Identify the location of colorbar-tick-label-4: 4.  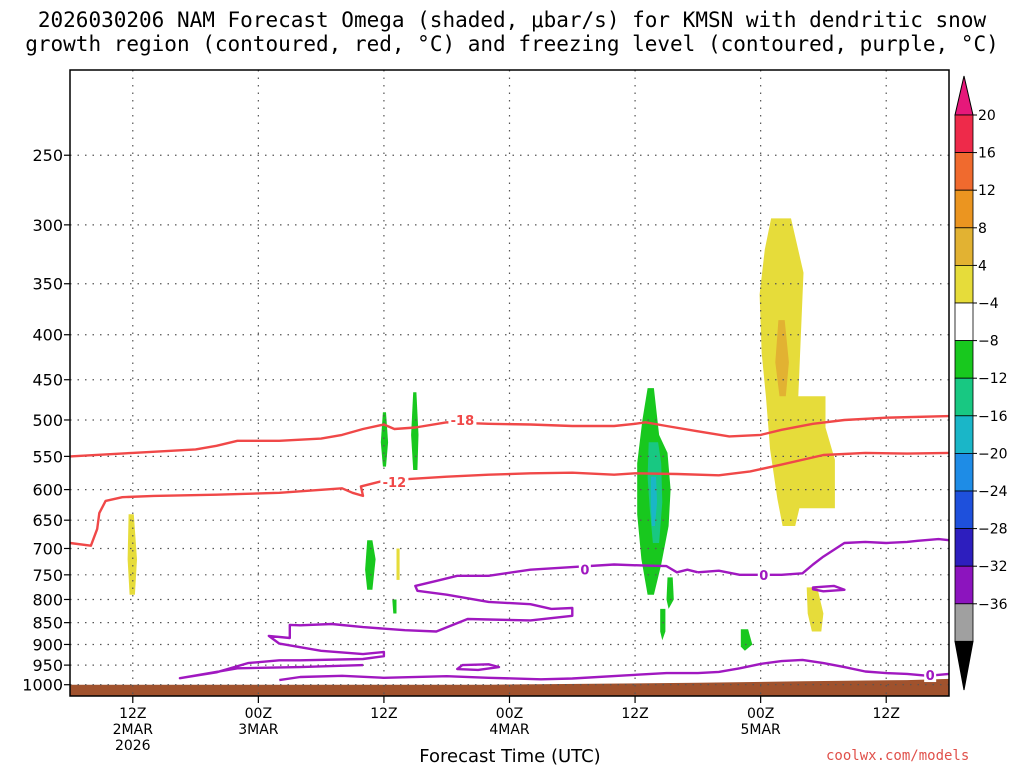
(982, 266).